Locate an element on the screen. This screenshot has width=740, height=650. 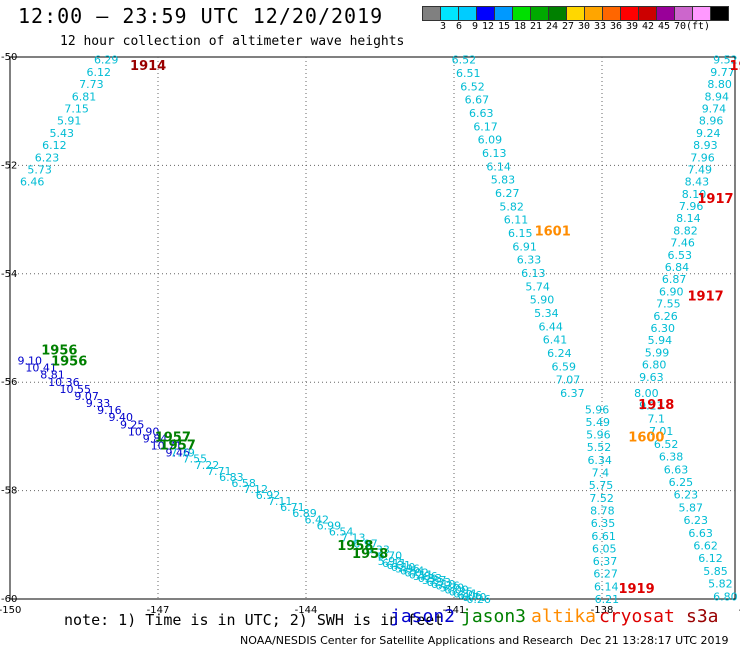
track-1918-value: 6.25 is located at coordinates (681, 482).